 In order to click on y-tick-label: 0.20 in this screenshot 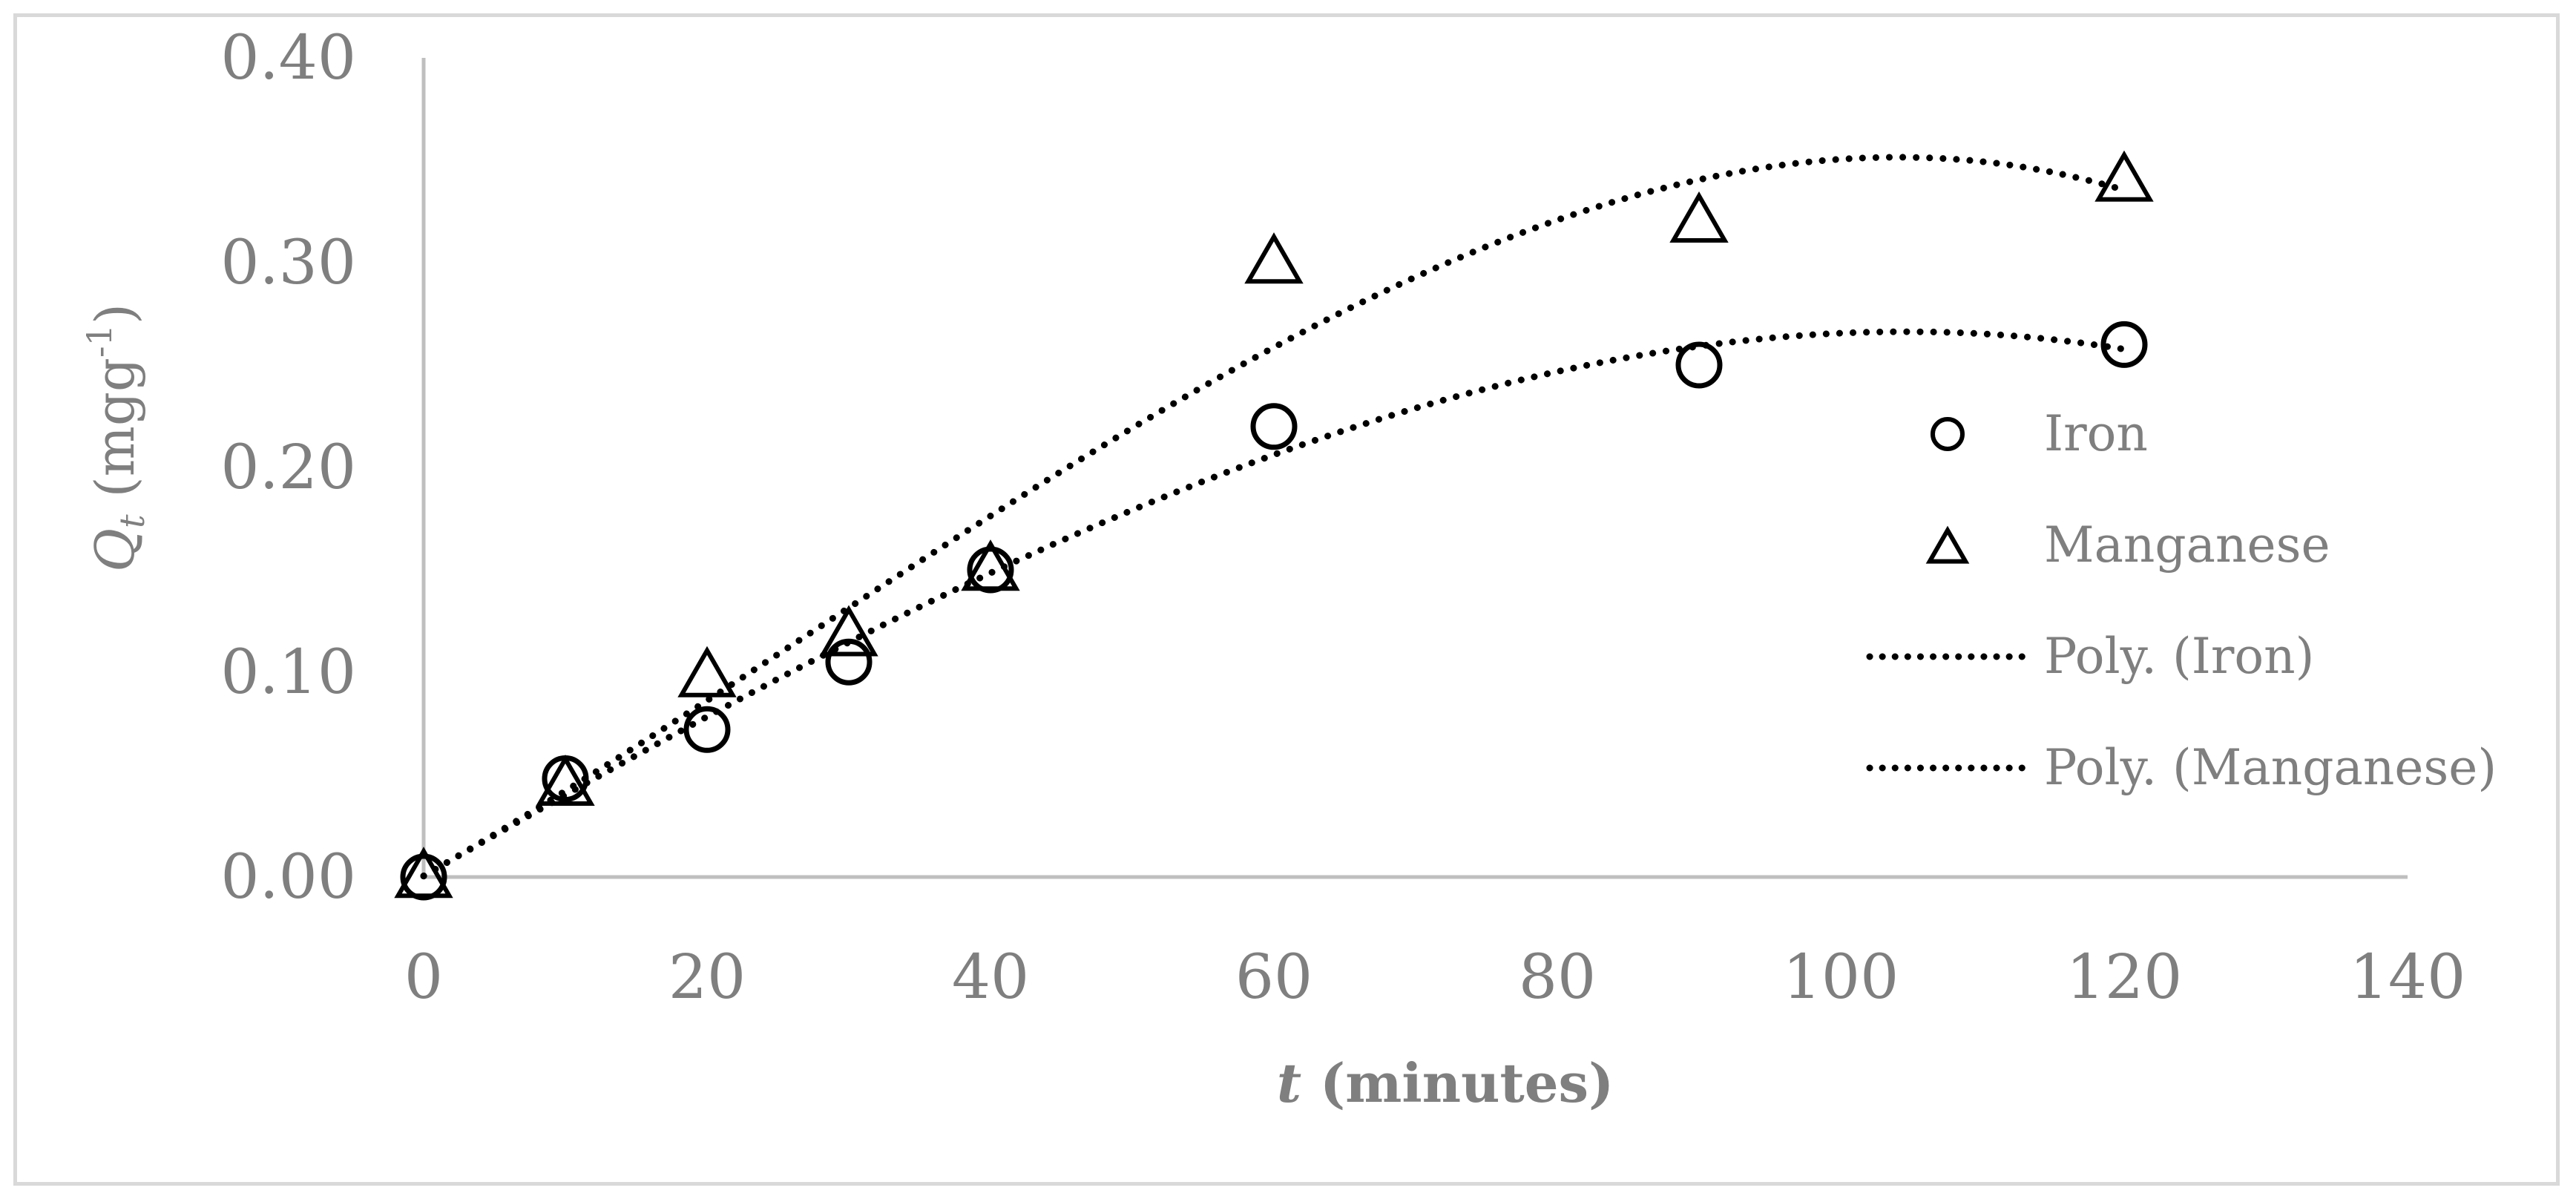, I will do `click(288, 468)`.